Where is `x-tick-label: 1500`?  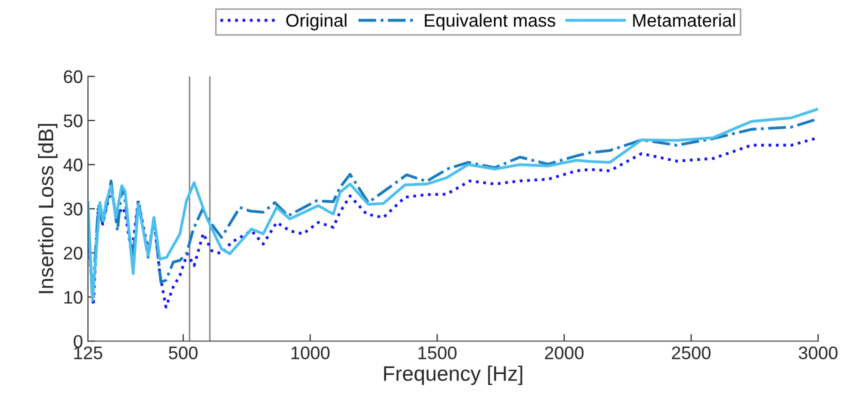 x-tick-label: 1500 is located at coordinates (437, 353).